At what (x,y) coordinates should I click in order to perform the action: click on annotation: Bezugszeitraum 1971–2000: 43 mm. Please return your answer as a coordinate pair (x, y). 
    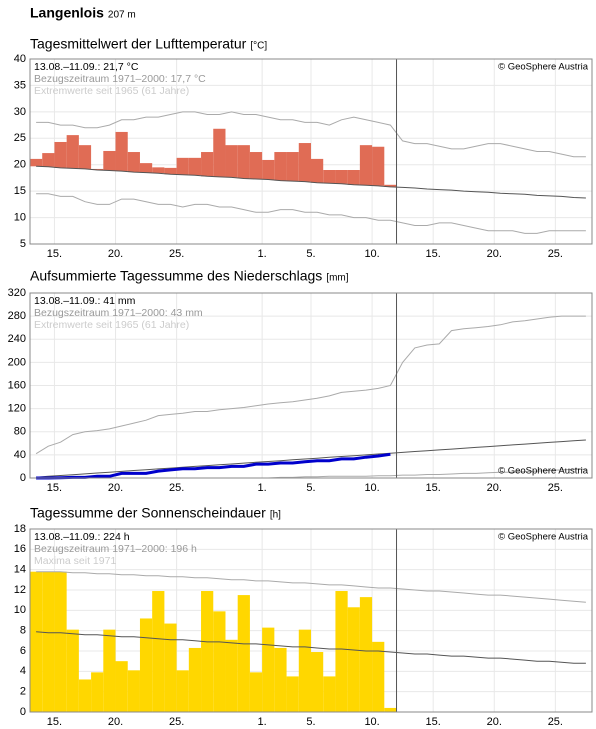
    Looking at the image, I should click on (118, 313).